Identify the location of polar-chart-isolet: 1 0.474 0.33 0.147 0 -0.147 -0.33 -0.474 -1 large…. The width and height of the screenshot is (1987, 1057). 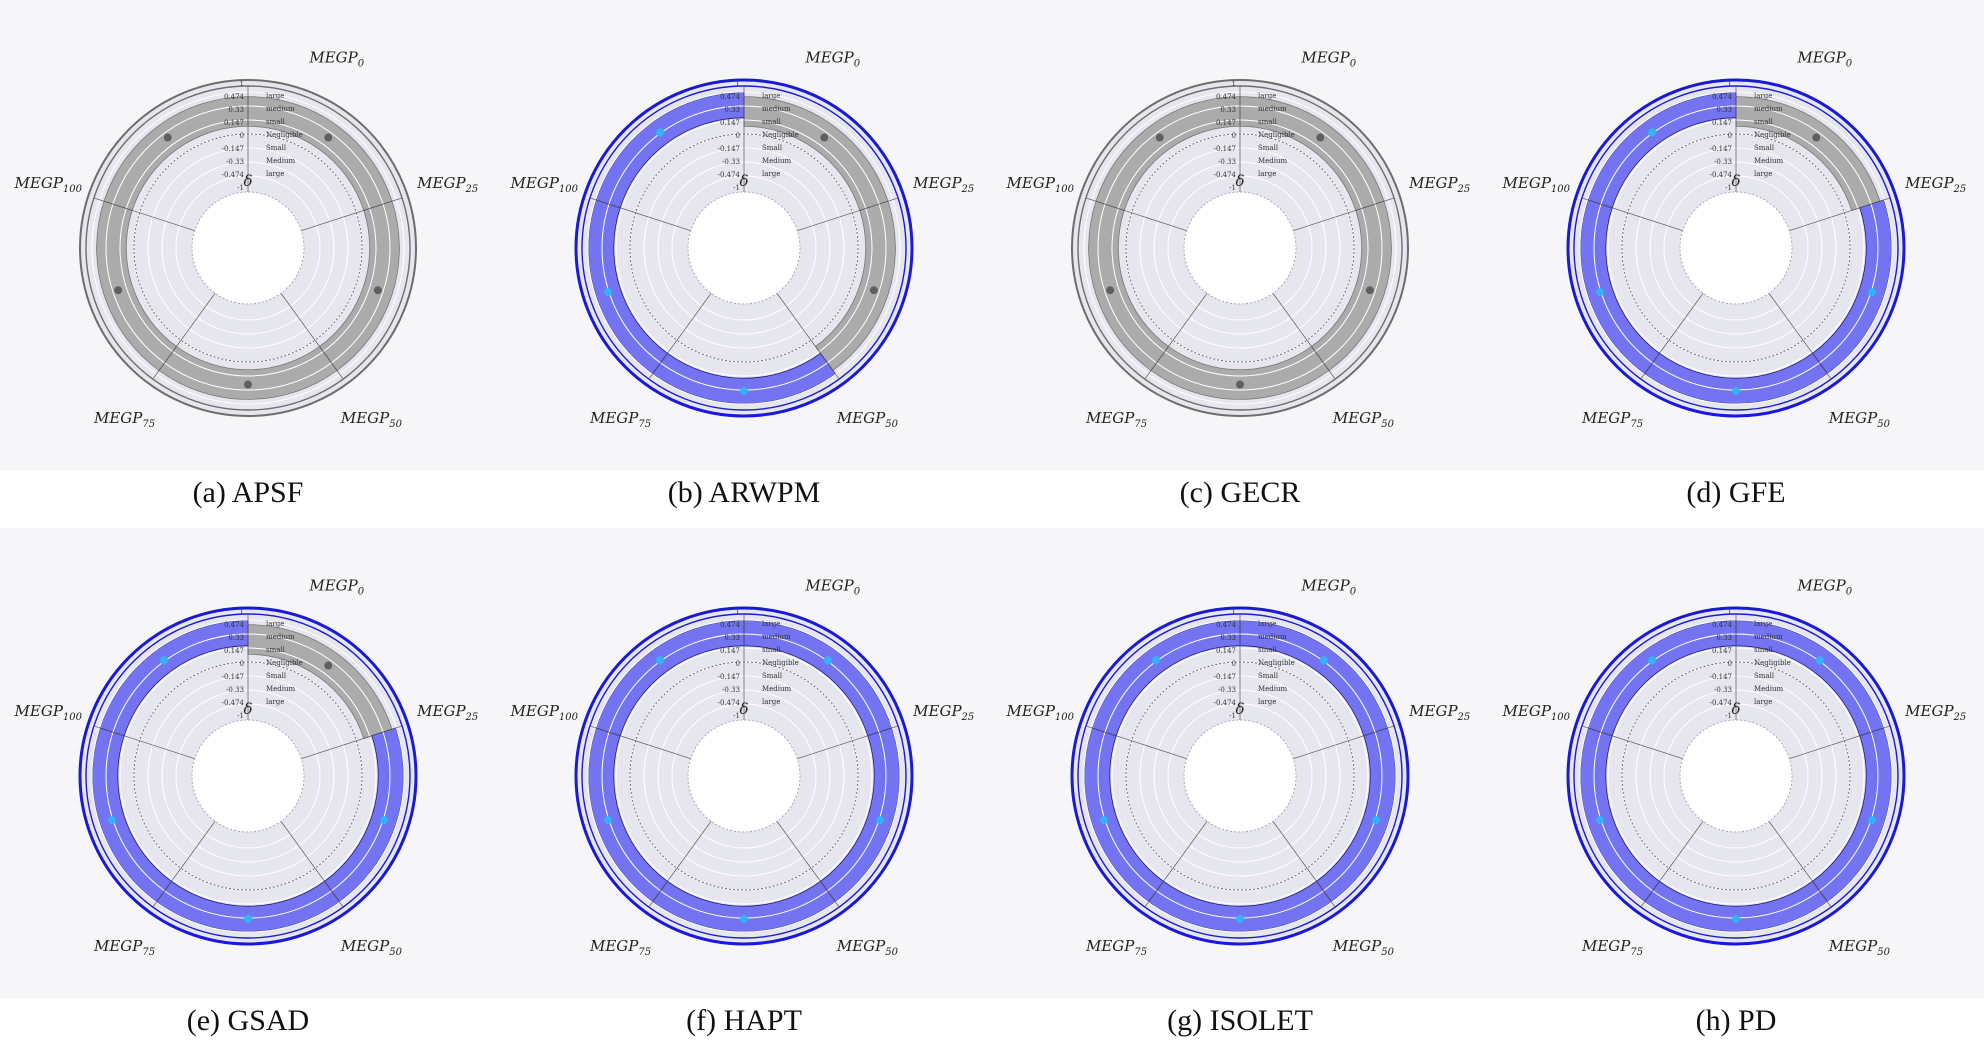
(1240, 763).